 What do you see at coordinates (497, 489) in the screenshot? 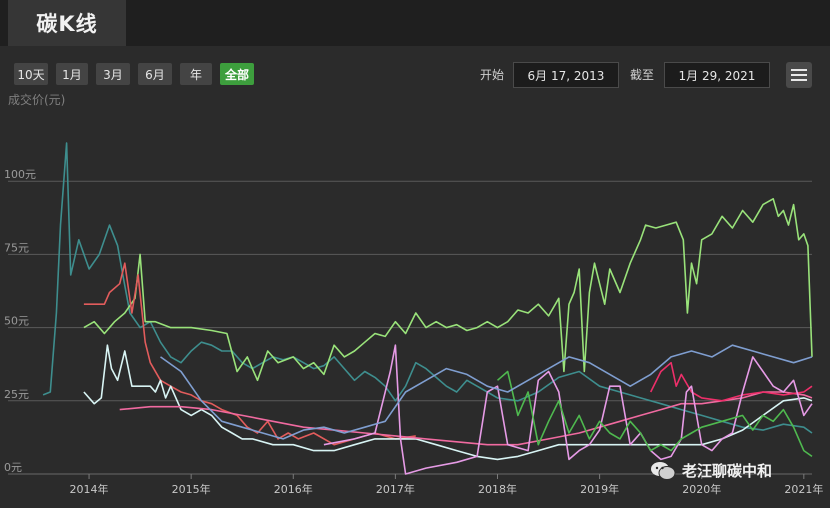
I see `x-tick-label: 2018年` at bounding box center [497, 489].